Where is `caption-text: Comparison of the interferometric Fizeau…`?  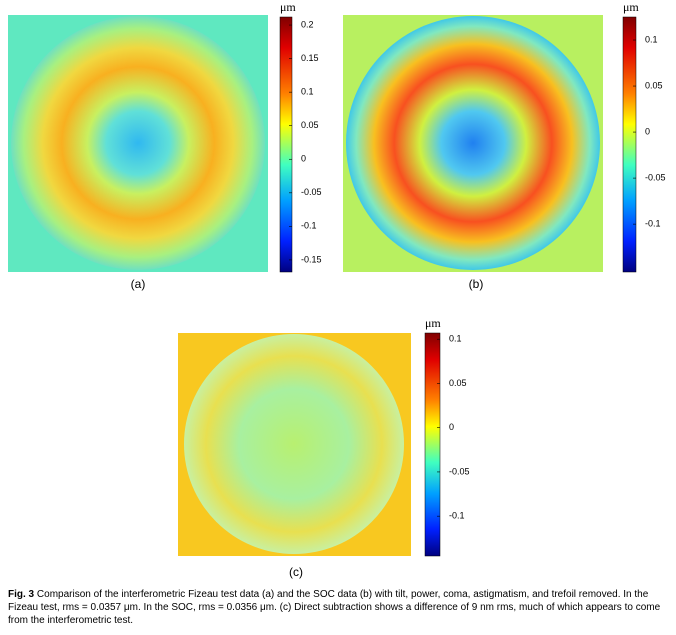
caption-text: Comparison of the interferometric Fizeau… is located at coordinates (334, 607).